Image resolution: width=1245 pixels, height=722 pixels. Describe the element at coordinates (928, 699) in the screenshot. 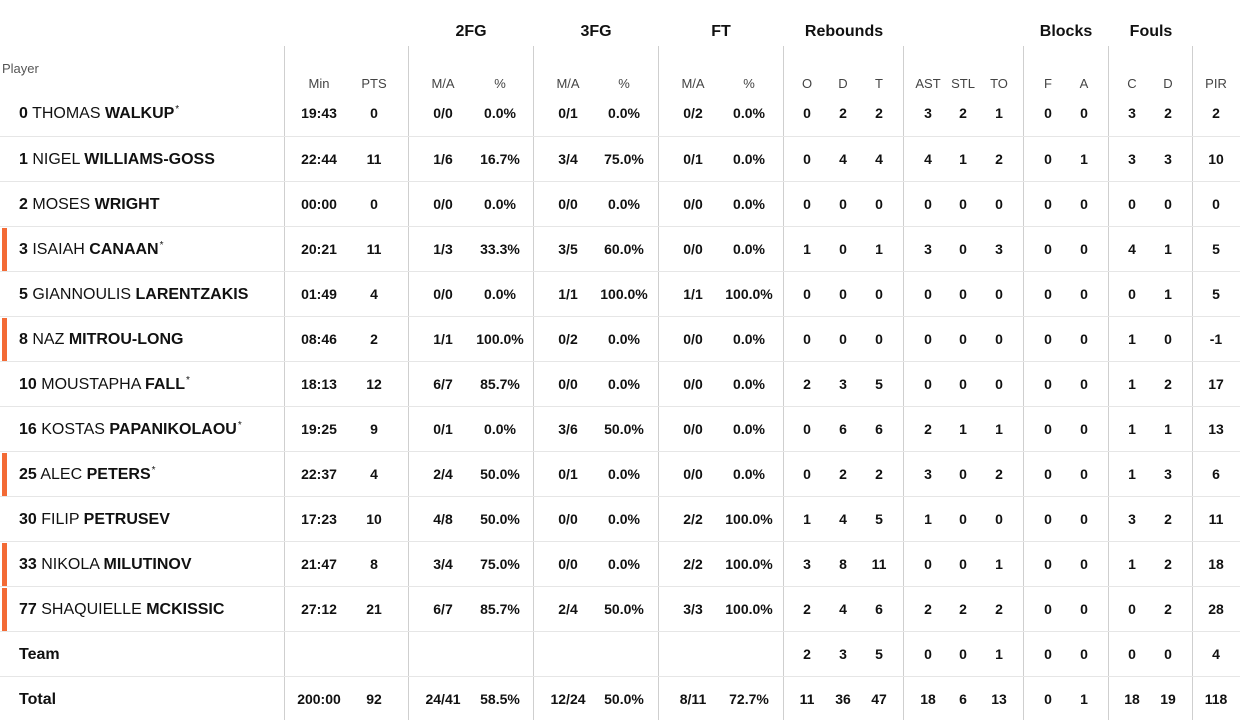

I see `stat-ast: 18` at that location.